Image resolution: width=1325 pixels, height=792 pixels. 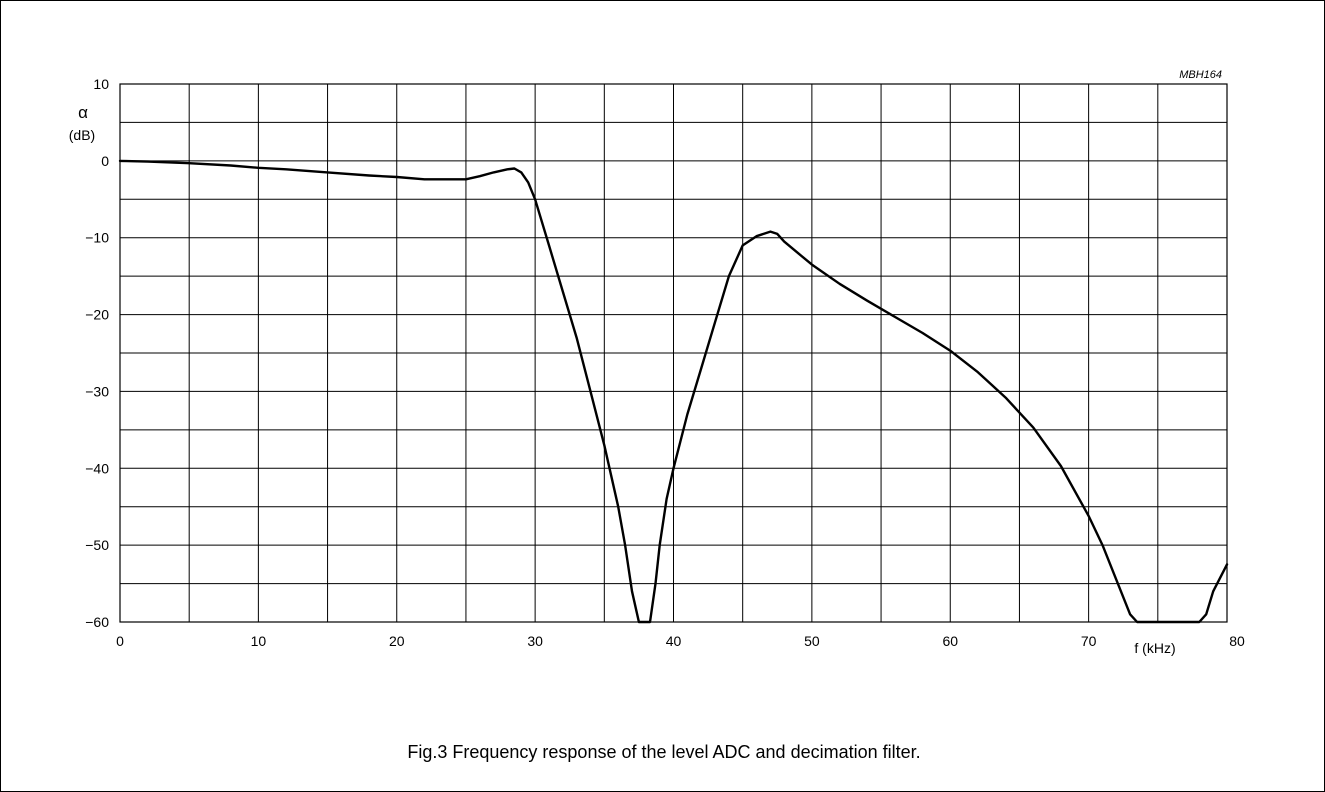 I want to click on y-axis-symbol: α, so click(x=83, y=112).